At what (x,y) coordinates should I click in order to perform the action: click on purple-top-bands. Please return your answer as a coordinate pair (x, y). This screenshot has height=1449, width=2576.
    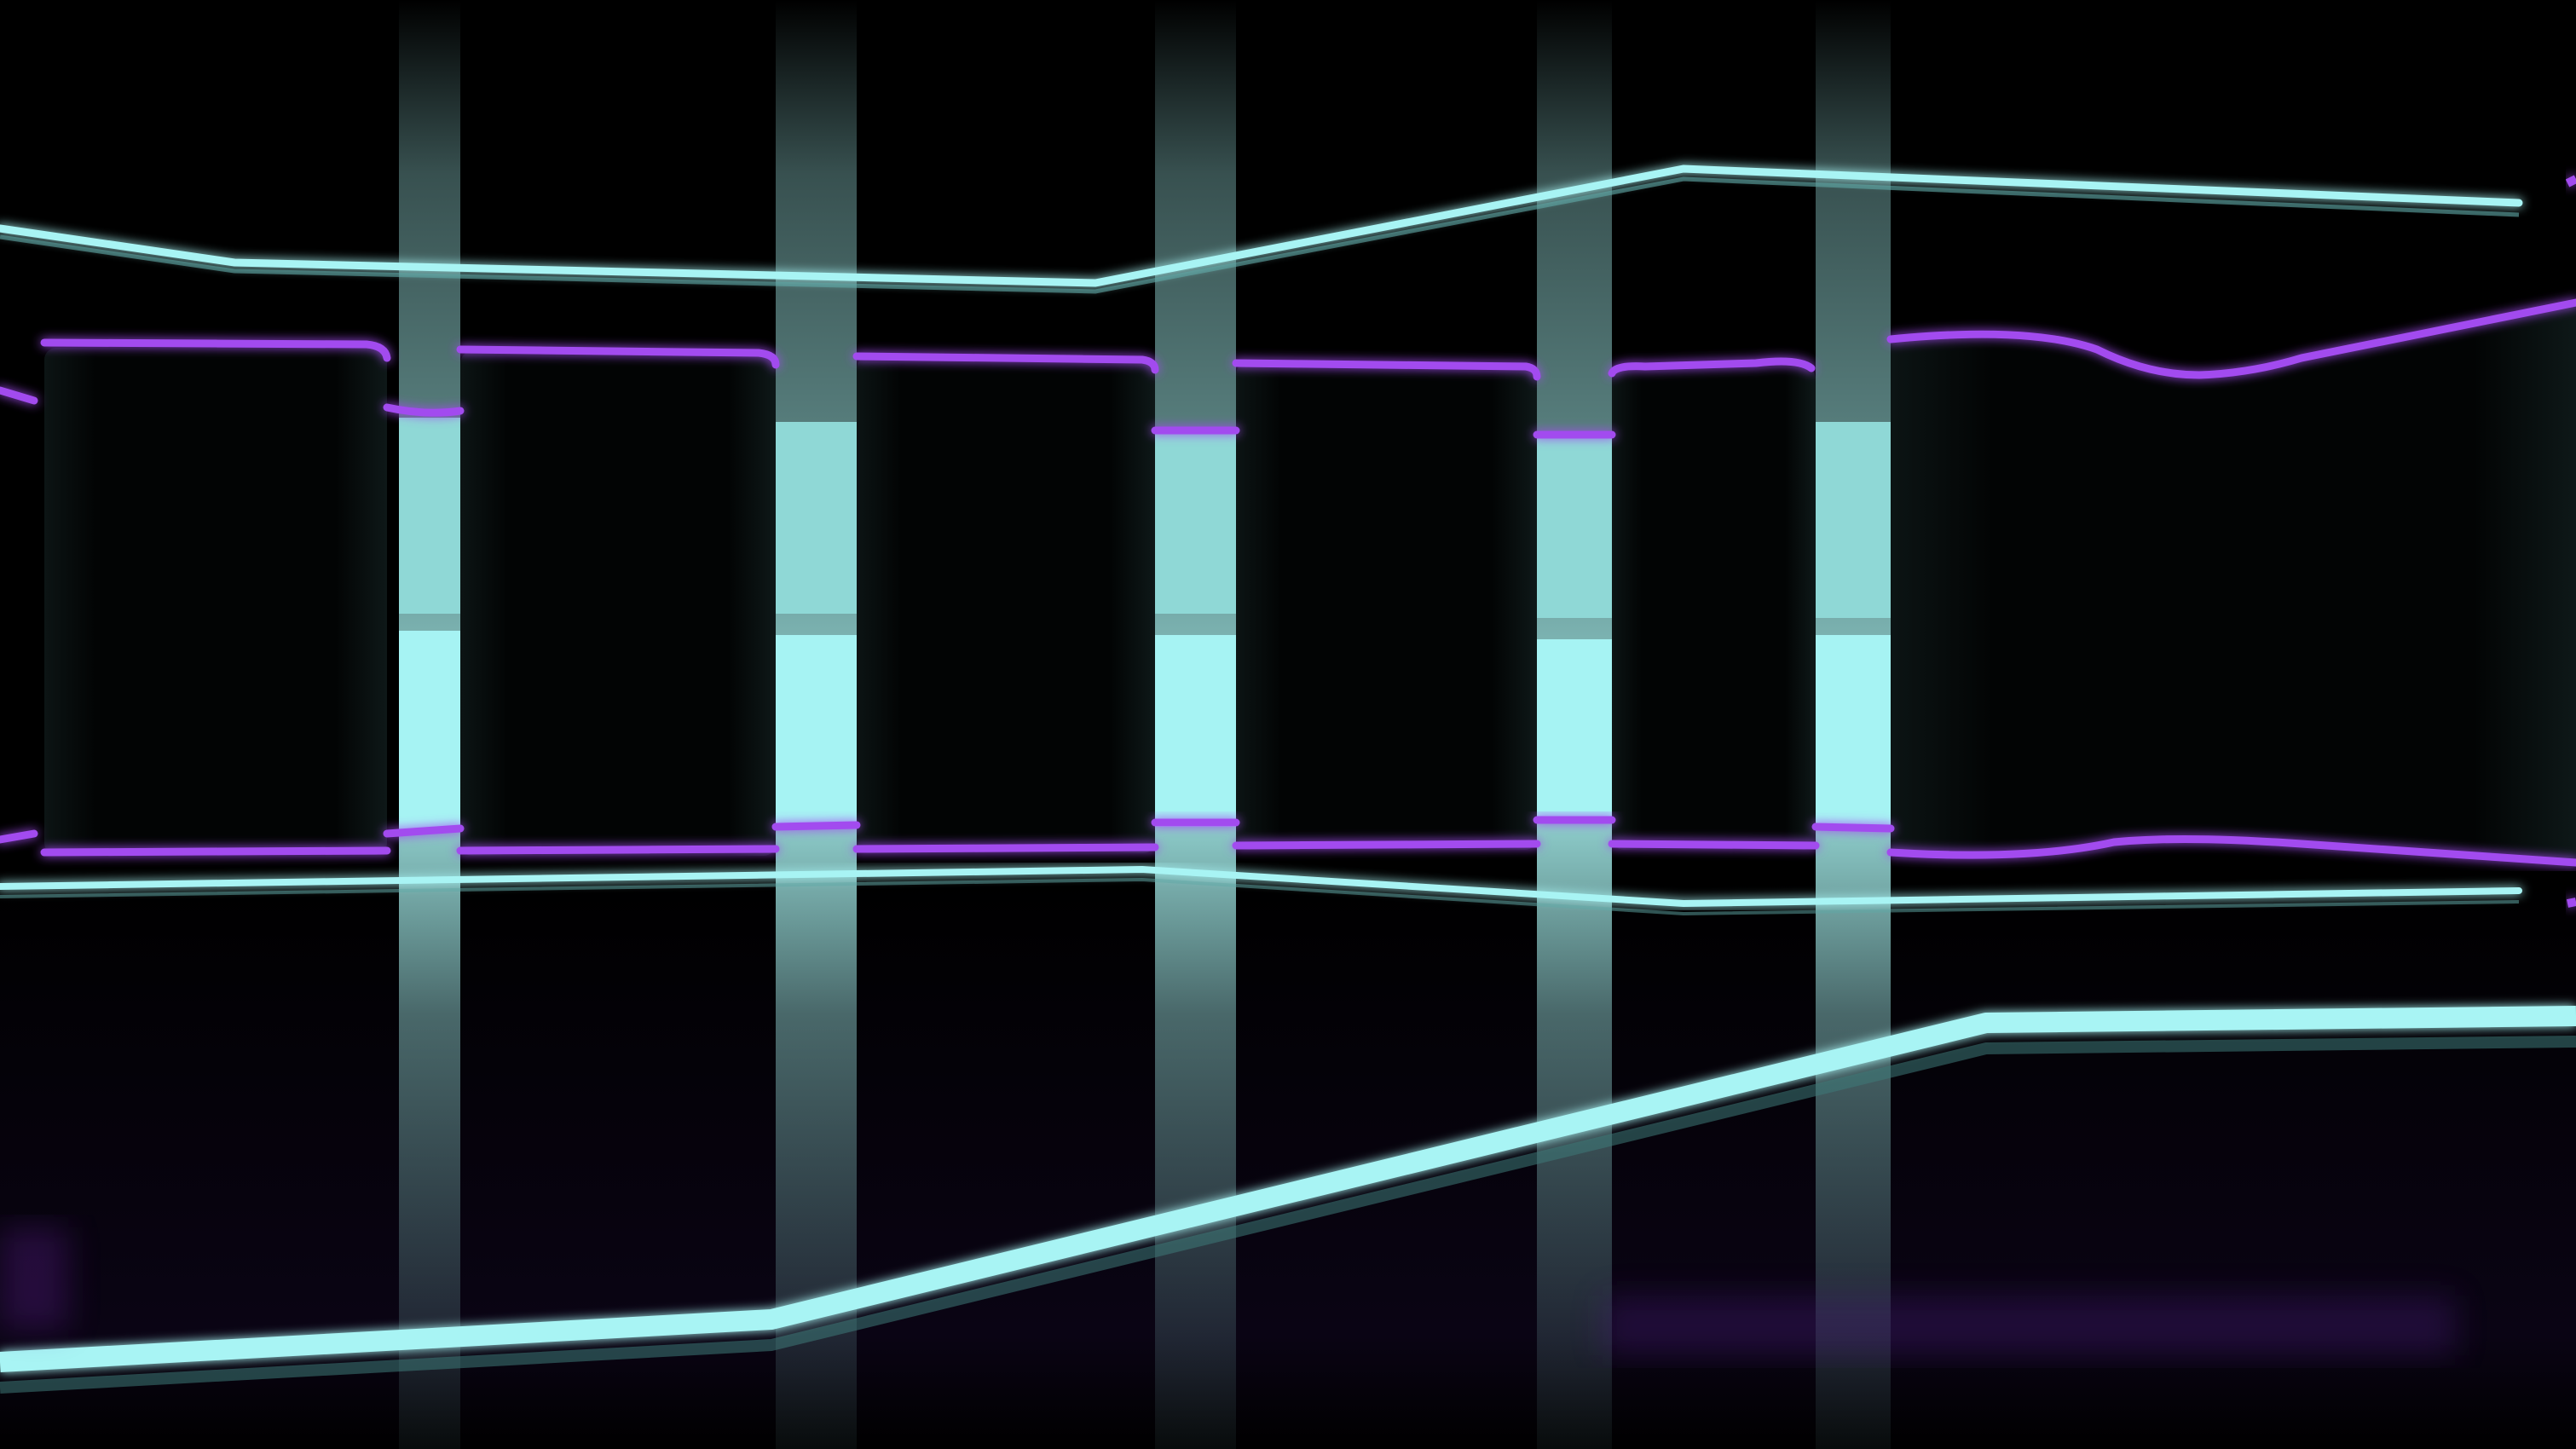
    Looking at the image, I should click on (1288, 368).